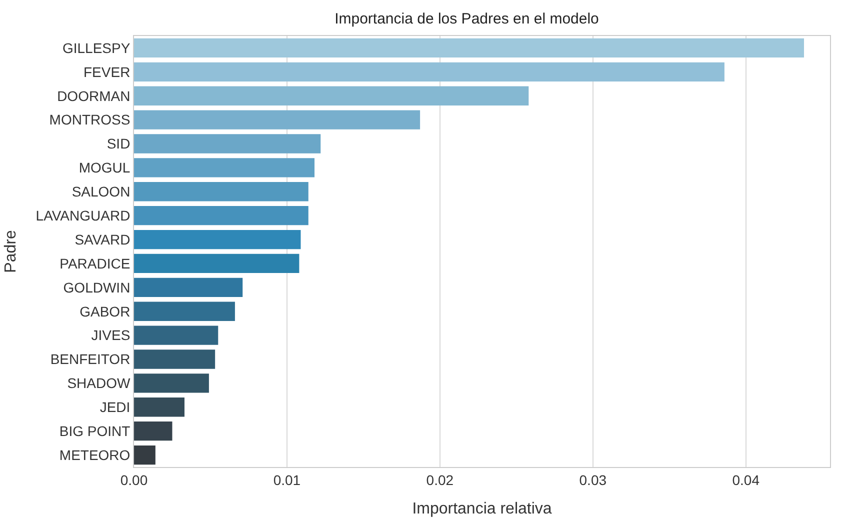 The height and width of the screenshot is (524, 841). What do you see at coordinates (101, 192) in the screenshot?
I see `y-tick-label: SALOON` at bounding box center [101, 192].